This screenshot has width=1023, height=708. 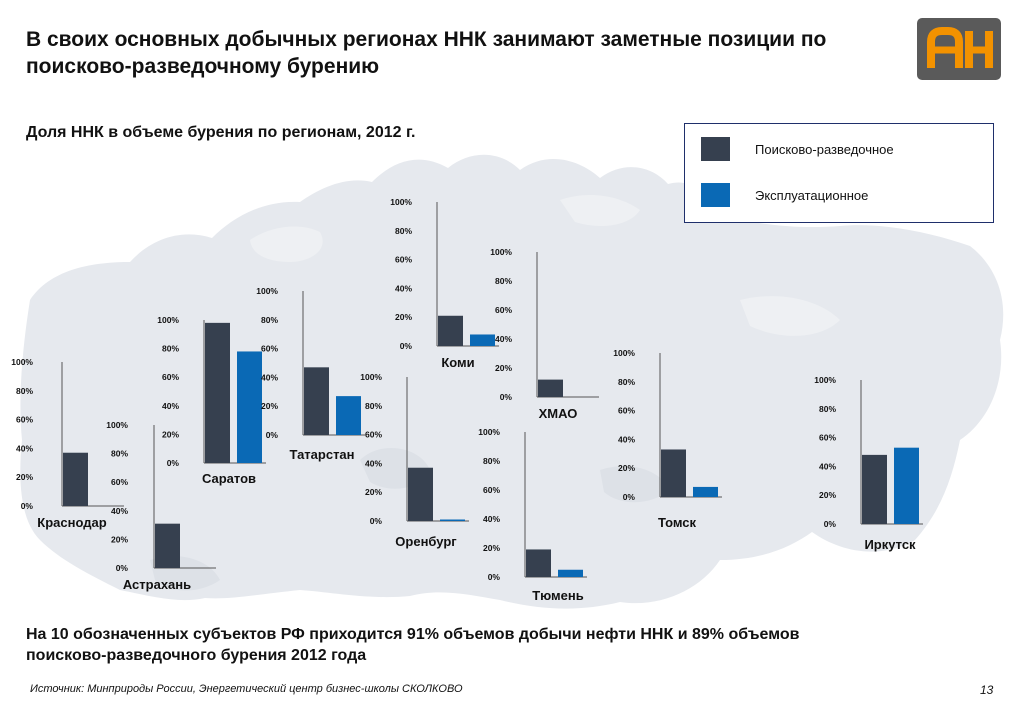 I want to click on chart-0-tick-label: 40%, so click(x=24, y=448).